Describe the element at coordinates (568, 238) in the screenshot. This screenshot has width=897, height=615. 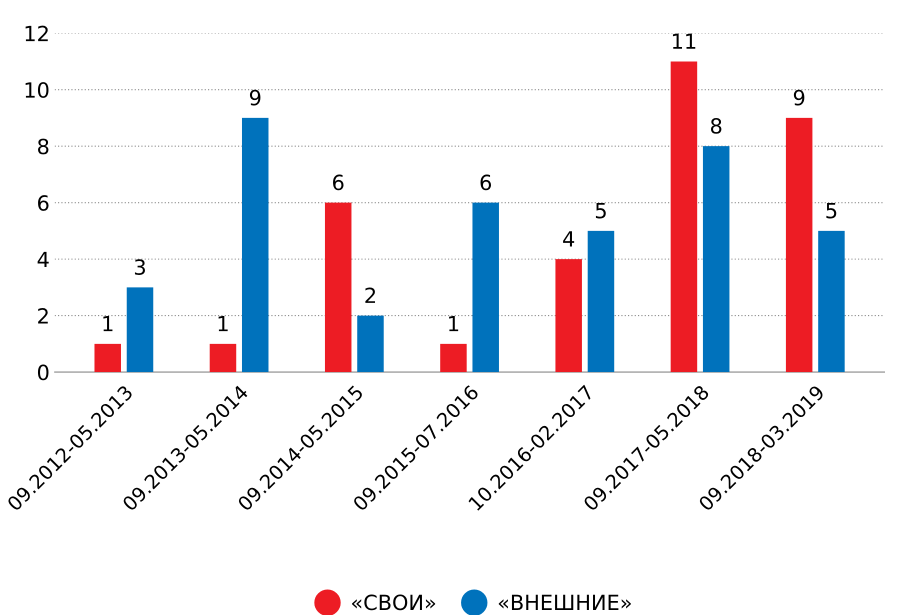
I see `data-label: 4` at that location.